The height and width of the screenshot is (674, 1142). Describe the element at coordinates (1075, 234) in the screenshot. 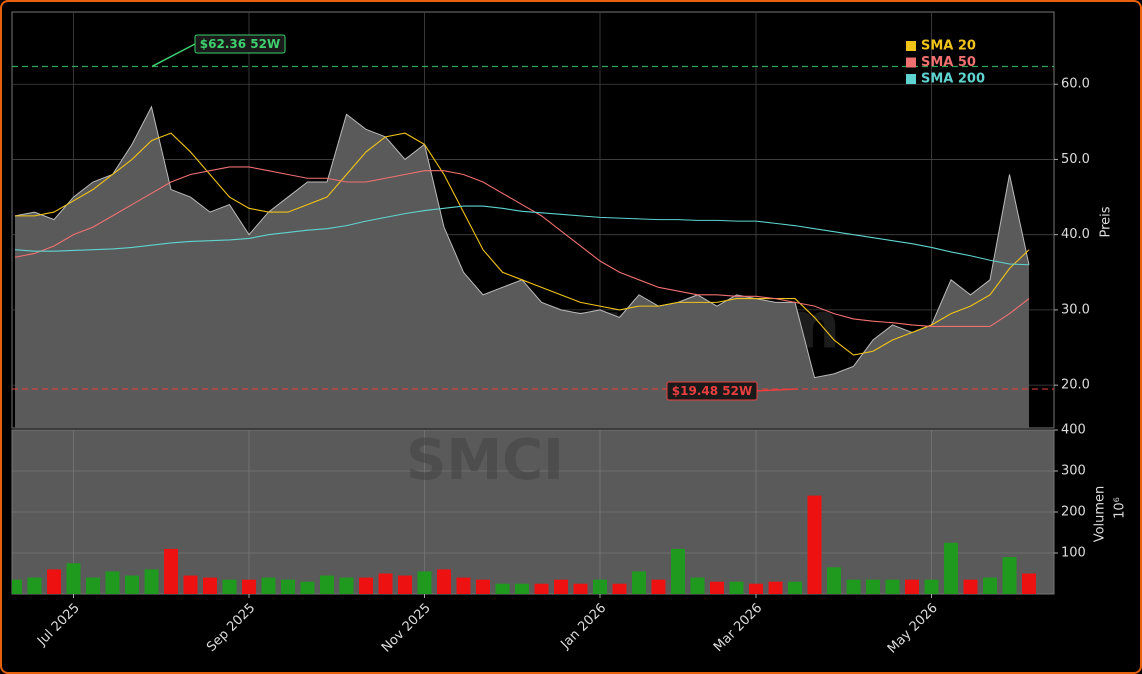

I see `y-tick-label: 40.0` at that location.